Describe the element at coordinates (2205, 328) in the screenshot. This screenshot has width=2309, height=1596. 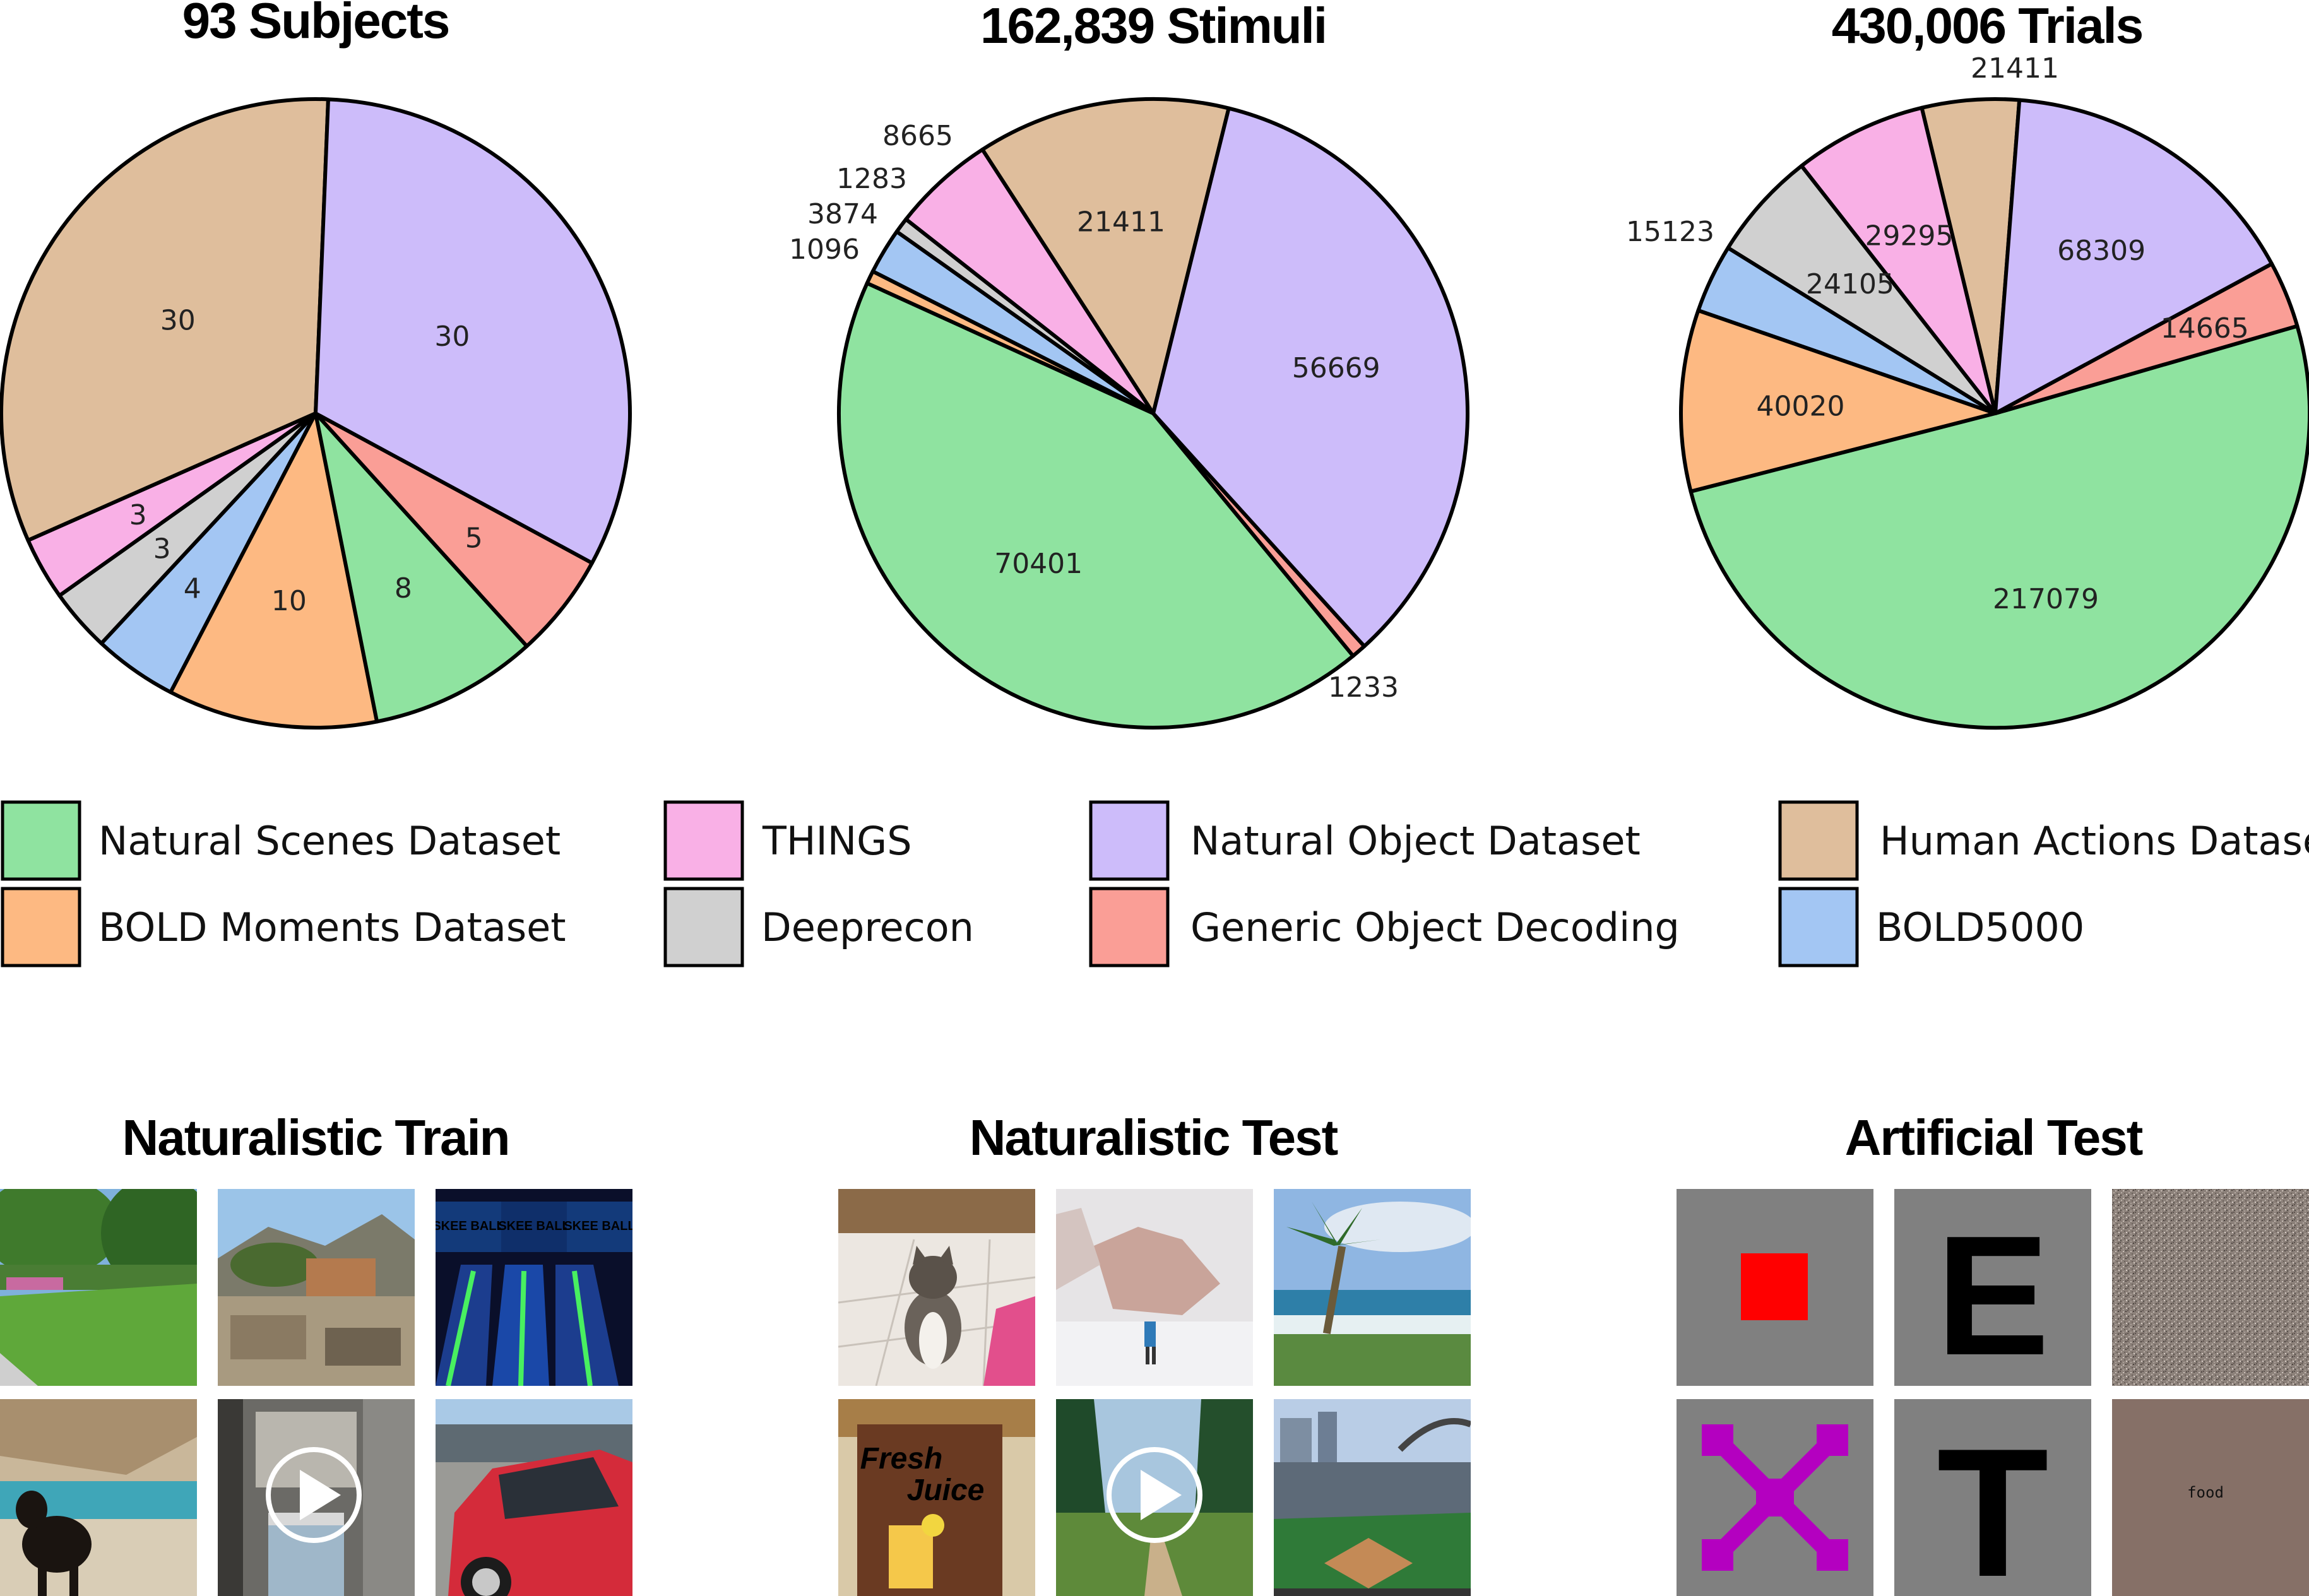
I see `pie-label-god: 14665` at that location.